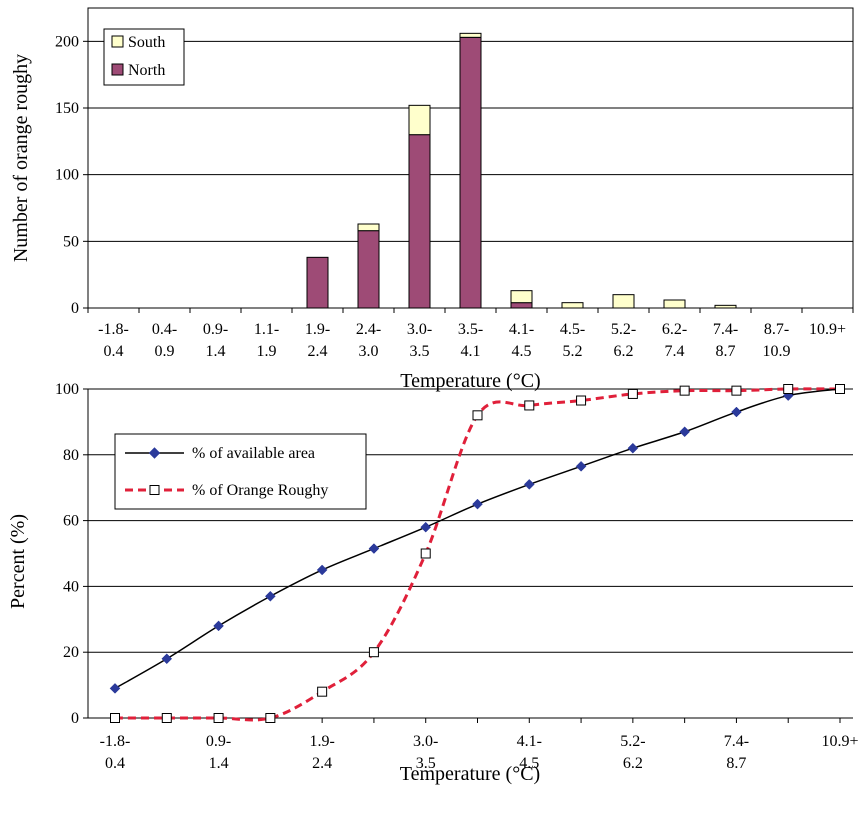 The height and width of the screenshot is (819, 867). Describe the element at coordinates (144, 57) in the screenshot. I see `legend: South North` at that location.